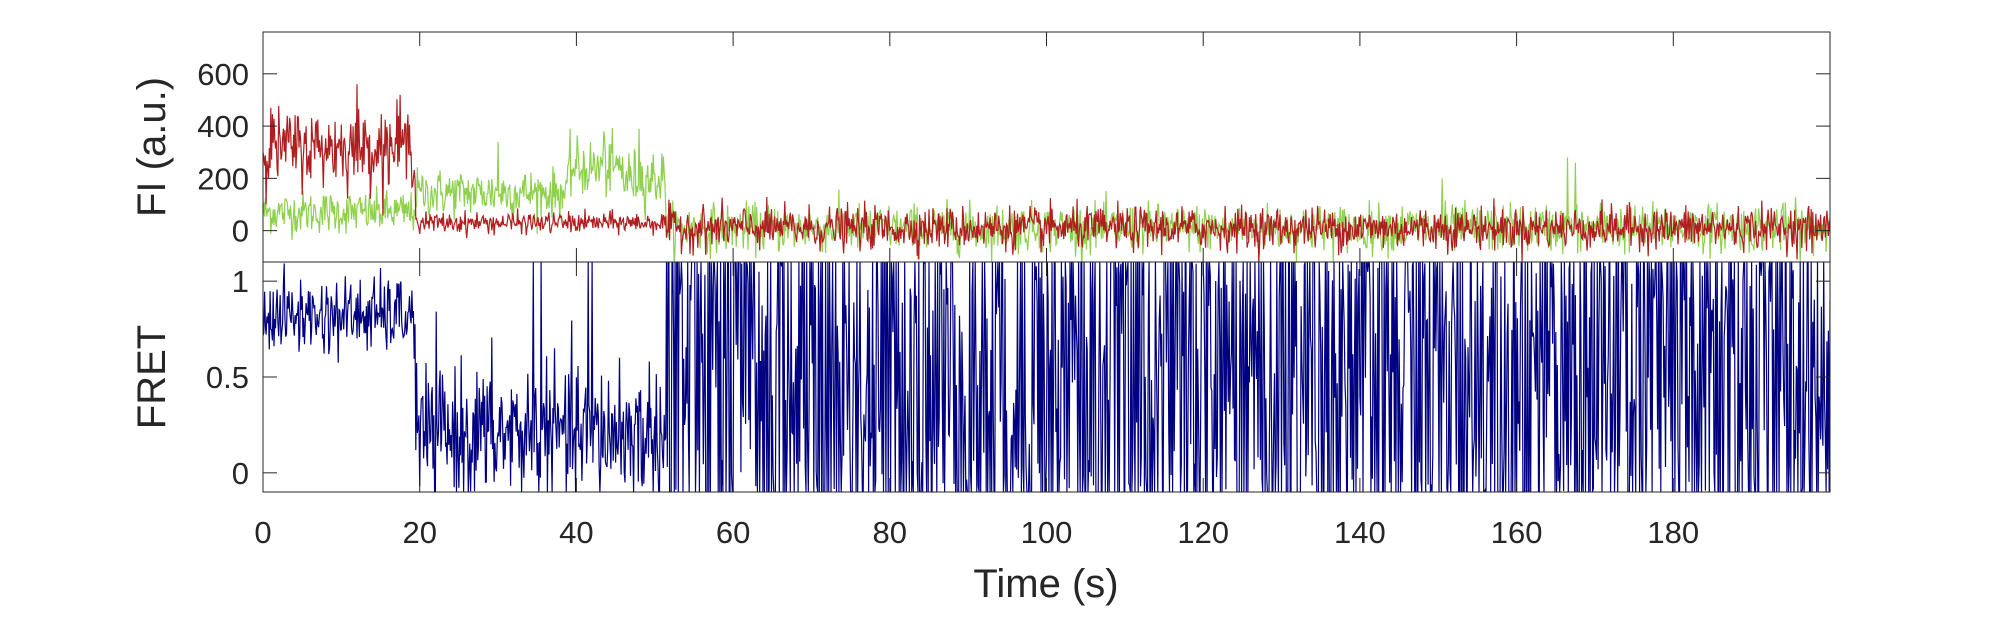 Image resolution: width=2005 pixels, height=625 pixels. What do you see at coordinates (976, 532) in the screenshot?
I see `time-x-ticks: 0 20 40 60 80 100 120 140 160 180` at bounding box center [976, 532].